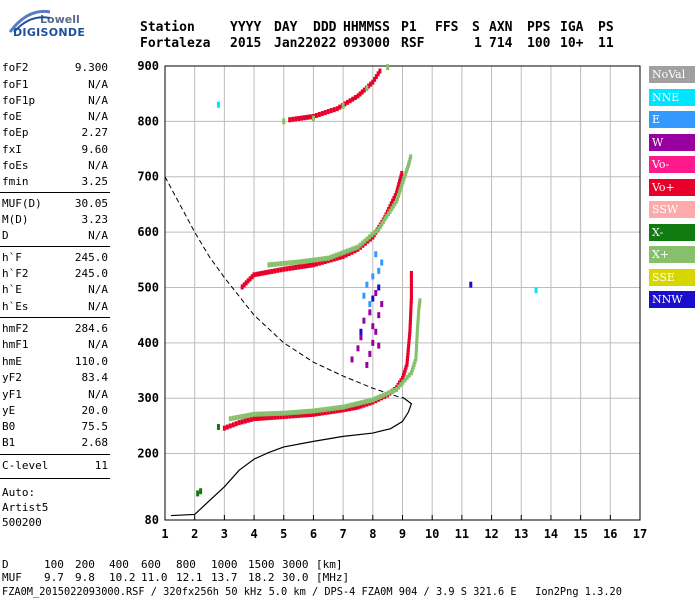  I want to click on param-name: C-level, so click(25, 465).